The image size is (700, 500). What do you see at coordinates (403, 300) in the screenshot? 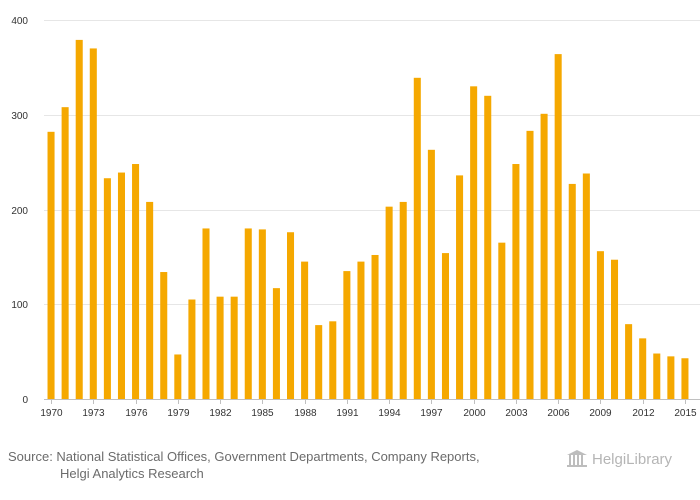
I see `bar-1995` at bounding box center [403, 300].